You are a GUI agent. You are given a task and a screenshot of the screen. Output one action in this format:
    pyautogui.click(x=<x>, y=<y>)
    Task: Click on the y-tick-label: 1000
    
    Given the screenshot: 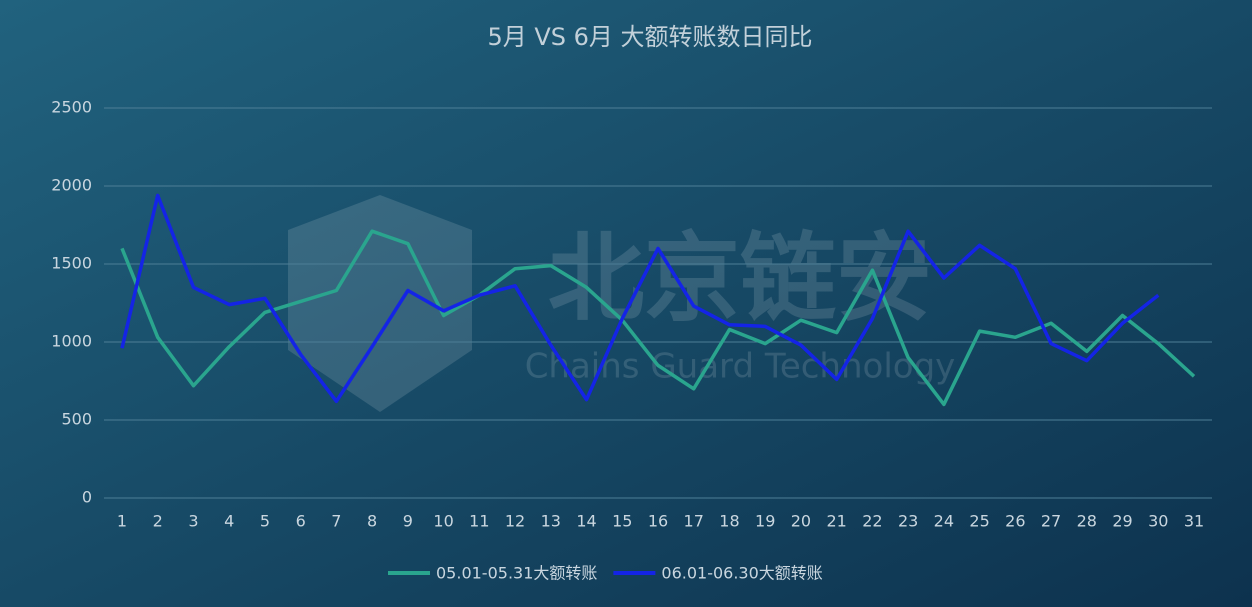 What is the action you would take?
    pyautogui.click(x=71, y=341)
    